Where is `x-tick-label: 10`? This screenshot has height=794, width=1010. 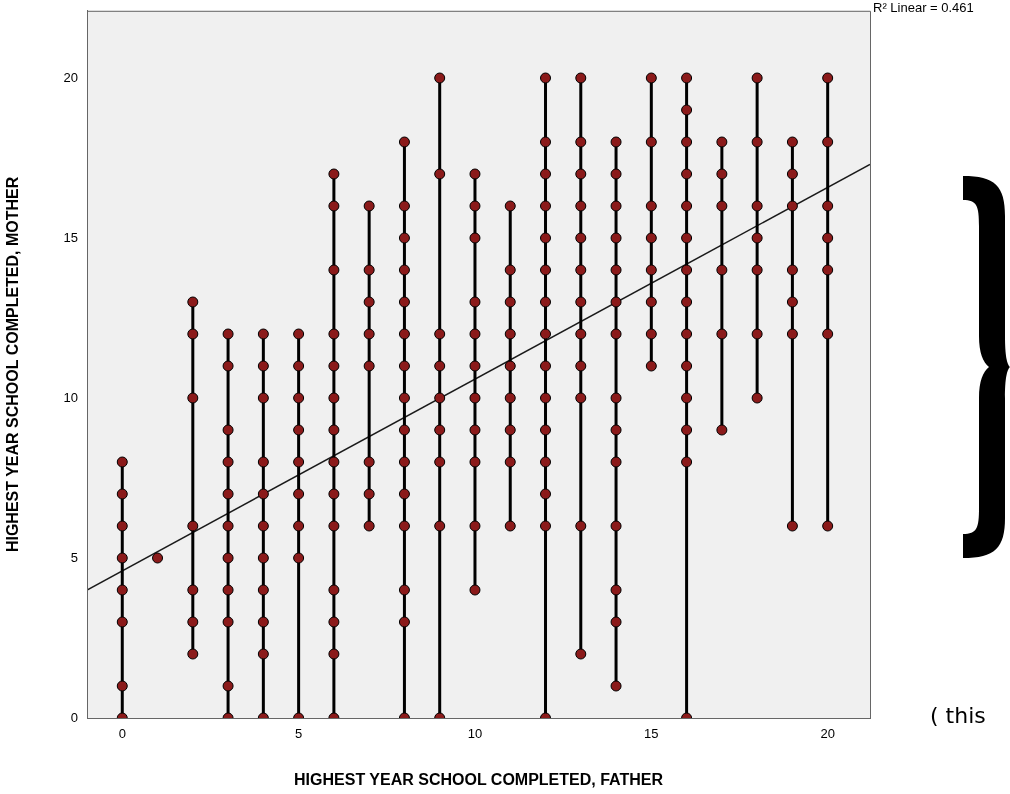 x-tick-label: 10 is located at coordinates (475, 734).